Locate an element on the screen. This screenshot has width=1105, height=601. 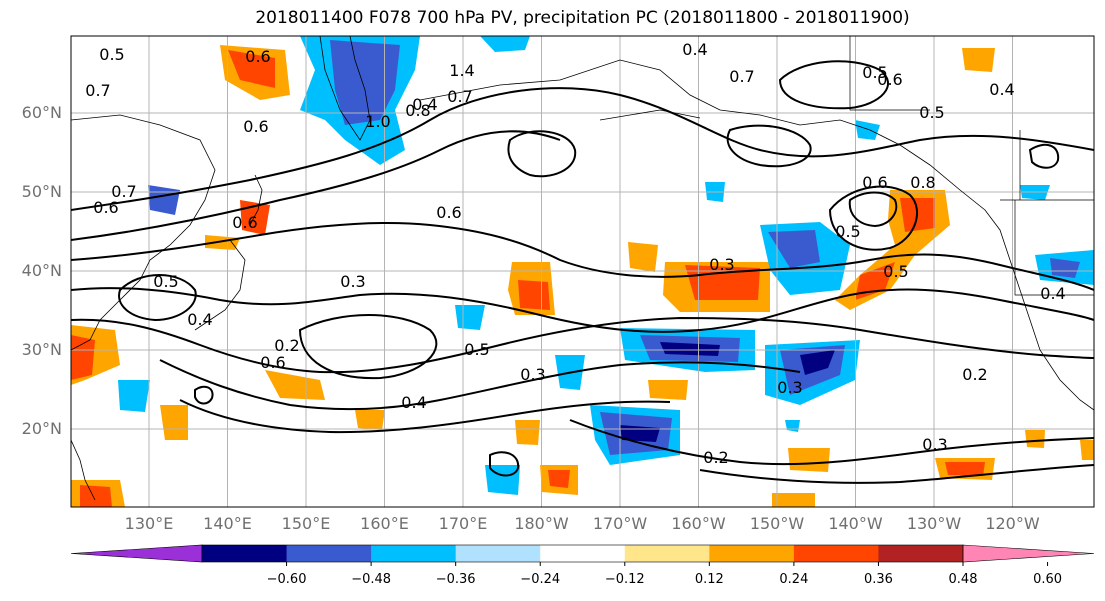
lon-tick-label: 180°W is located at coordinates (541, 523).